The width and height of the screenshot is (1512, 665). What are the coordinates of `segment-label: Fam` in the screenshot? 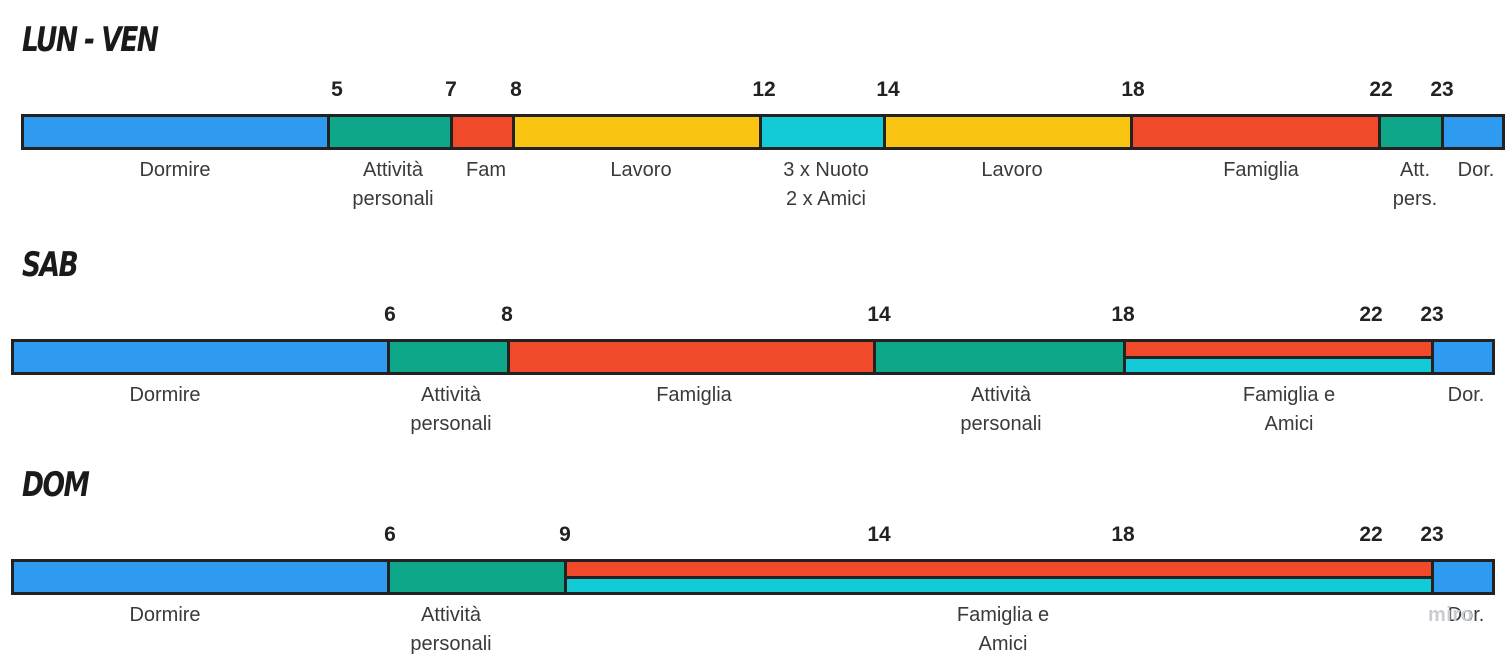 It's located at (486, 170).